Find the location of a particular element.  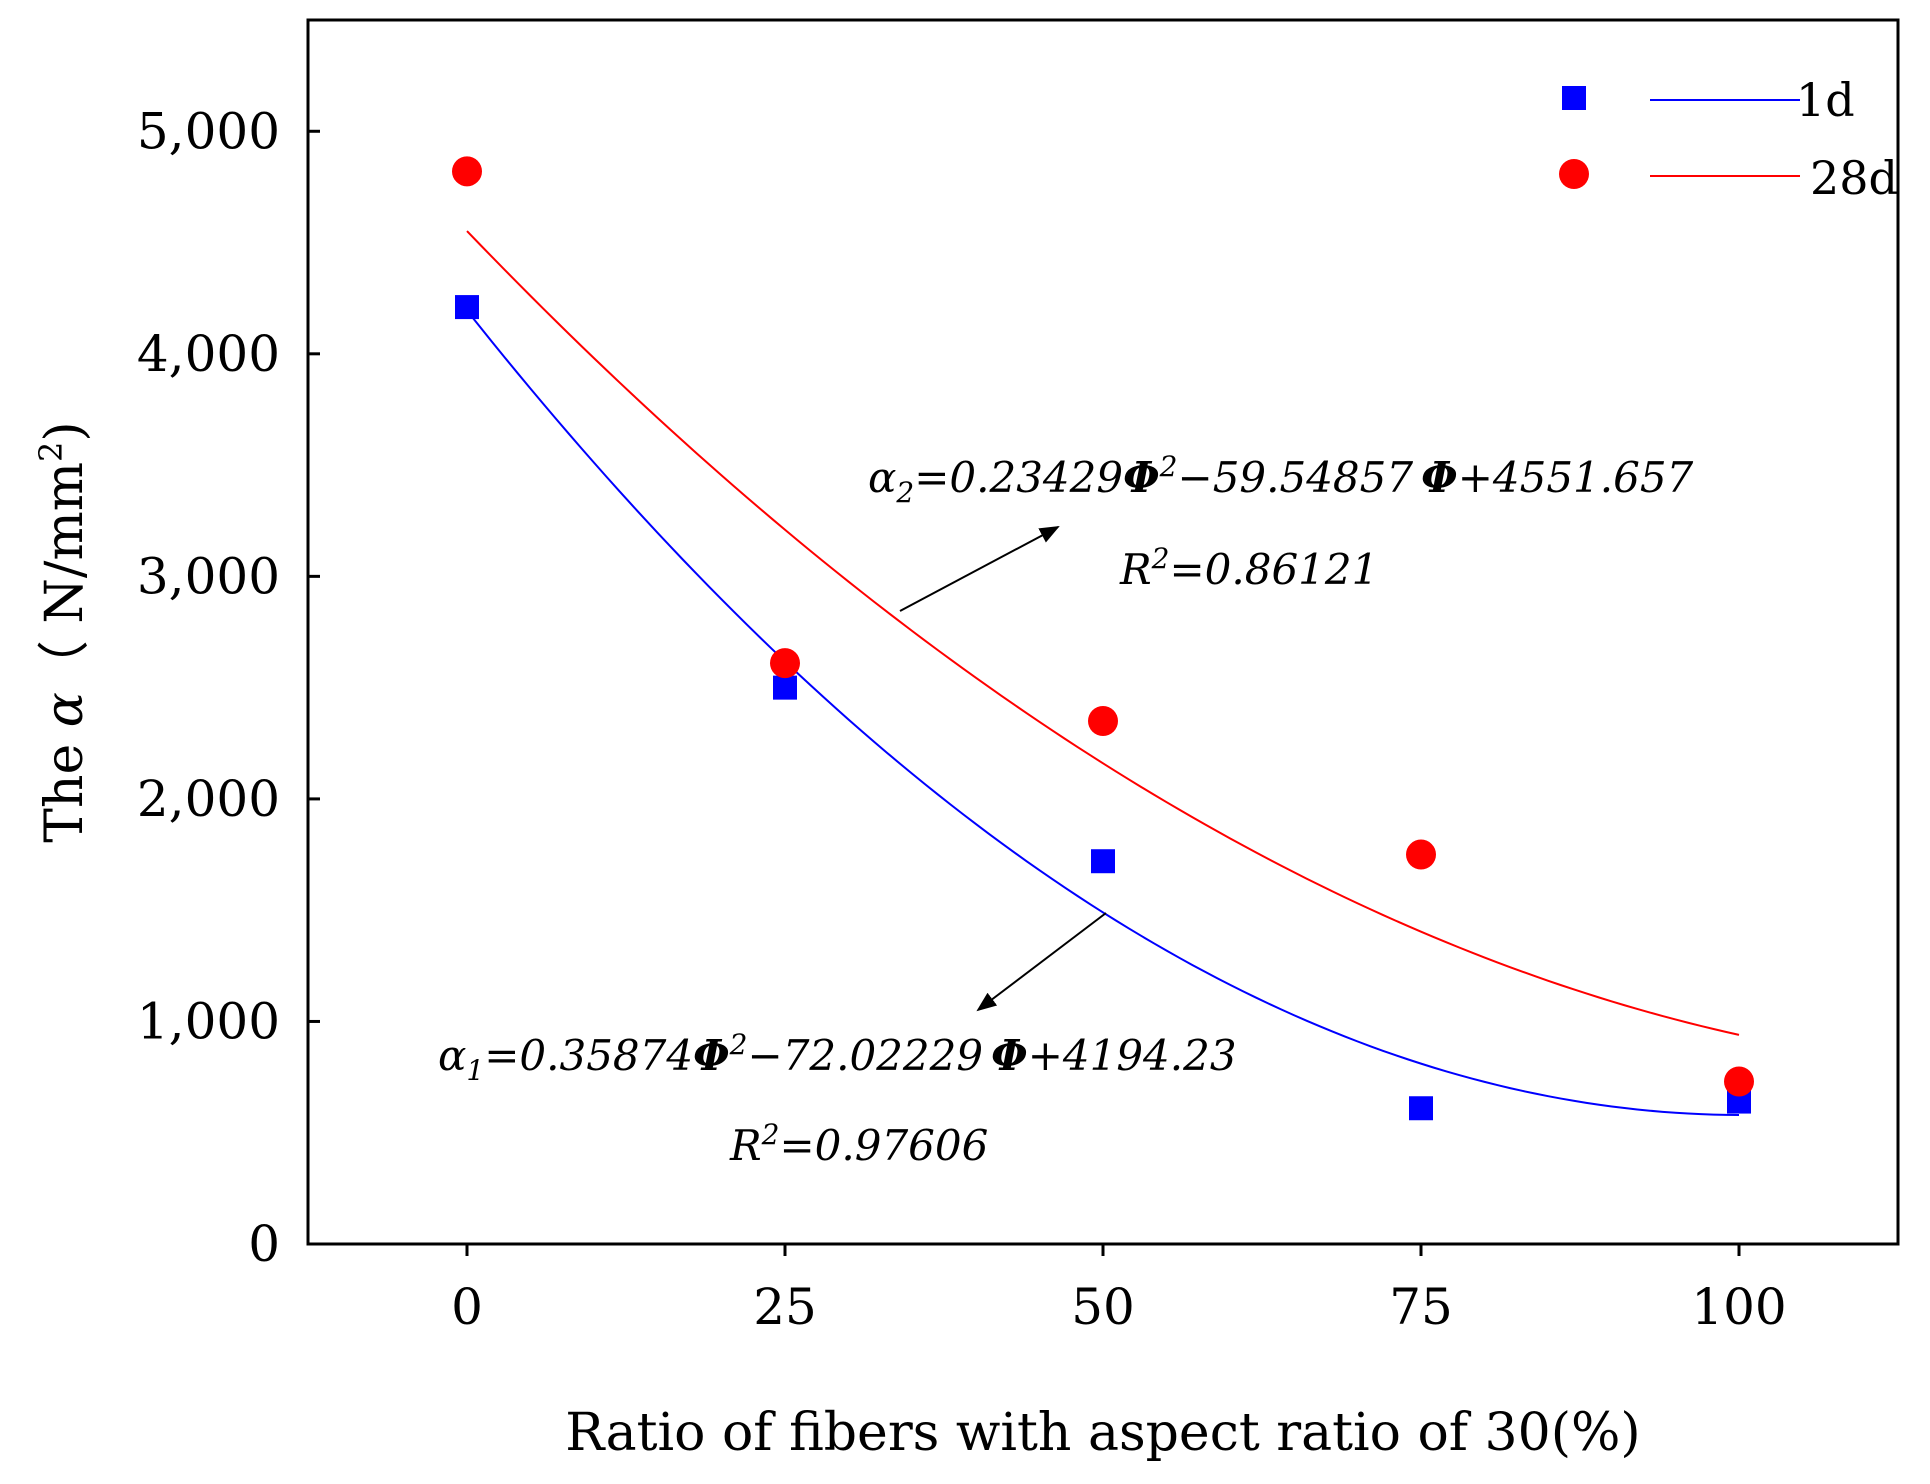

legend: 1d 28d is located at coordinates (1728, 139).